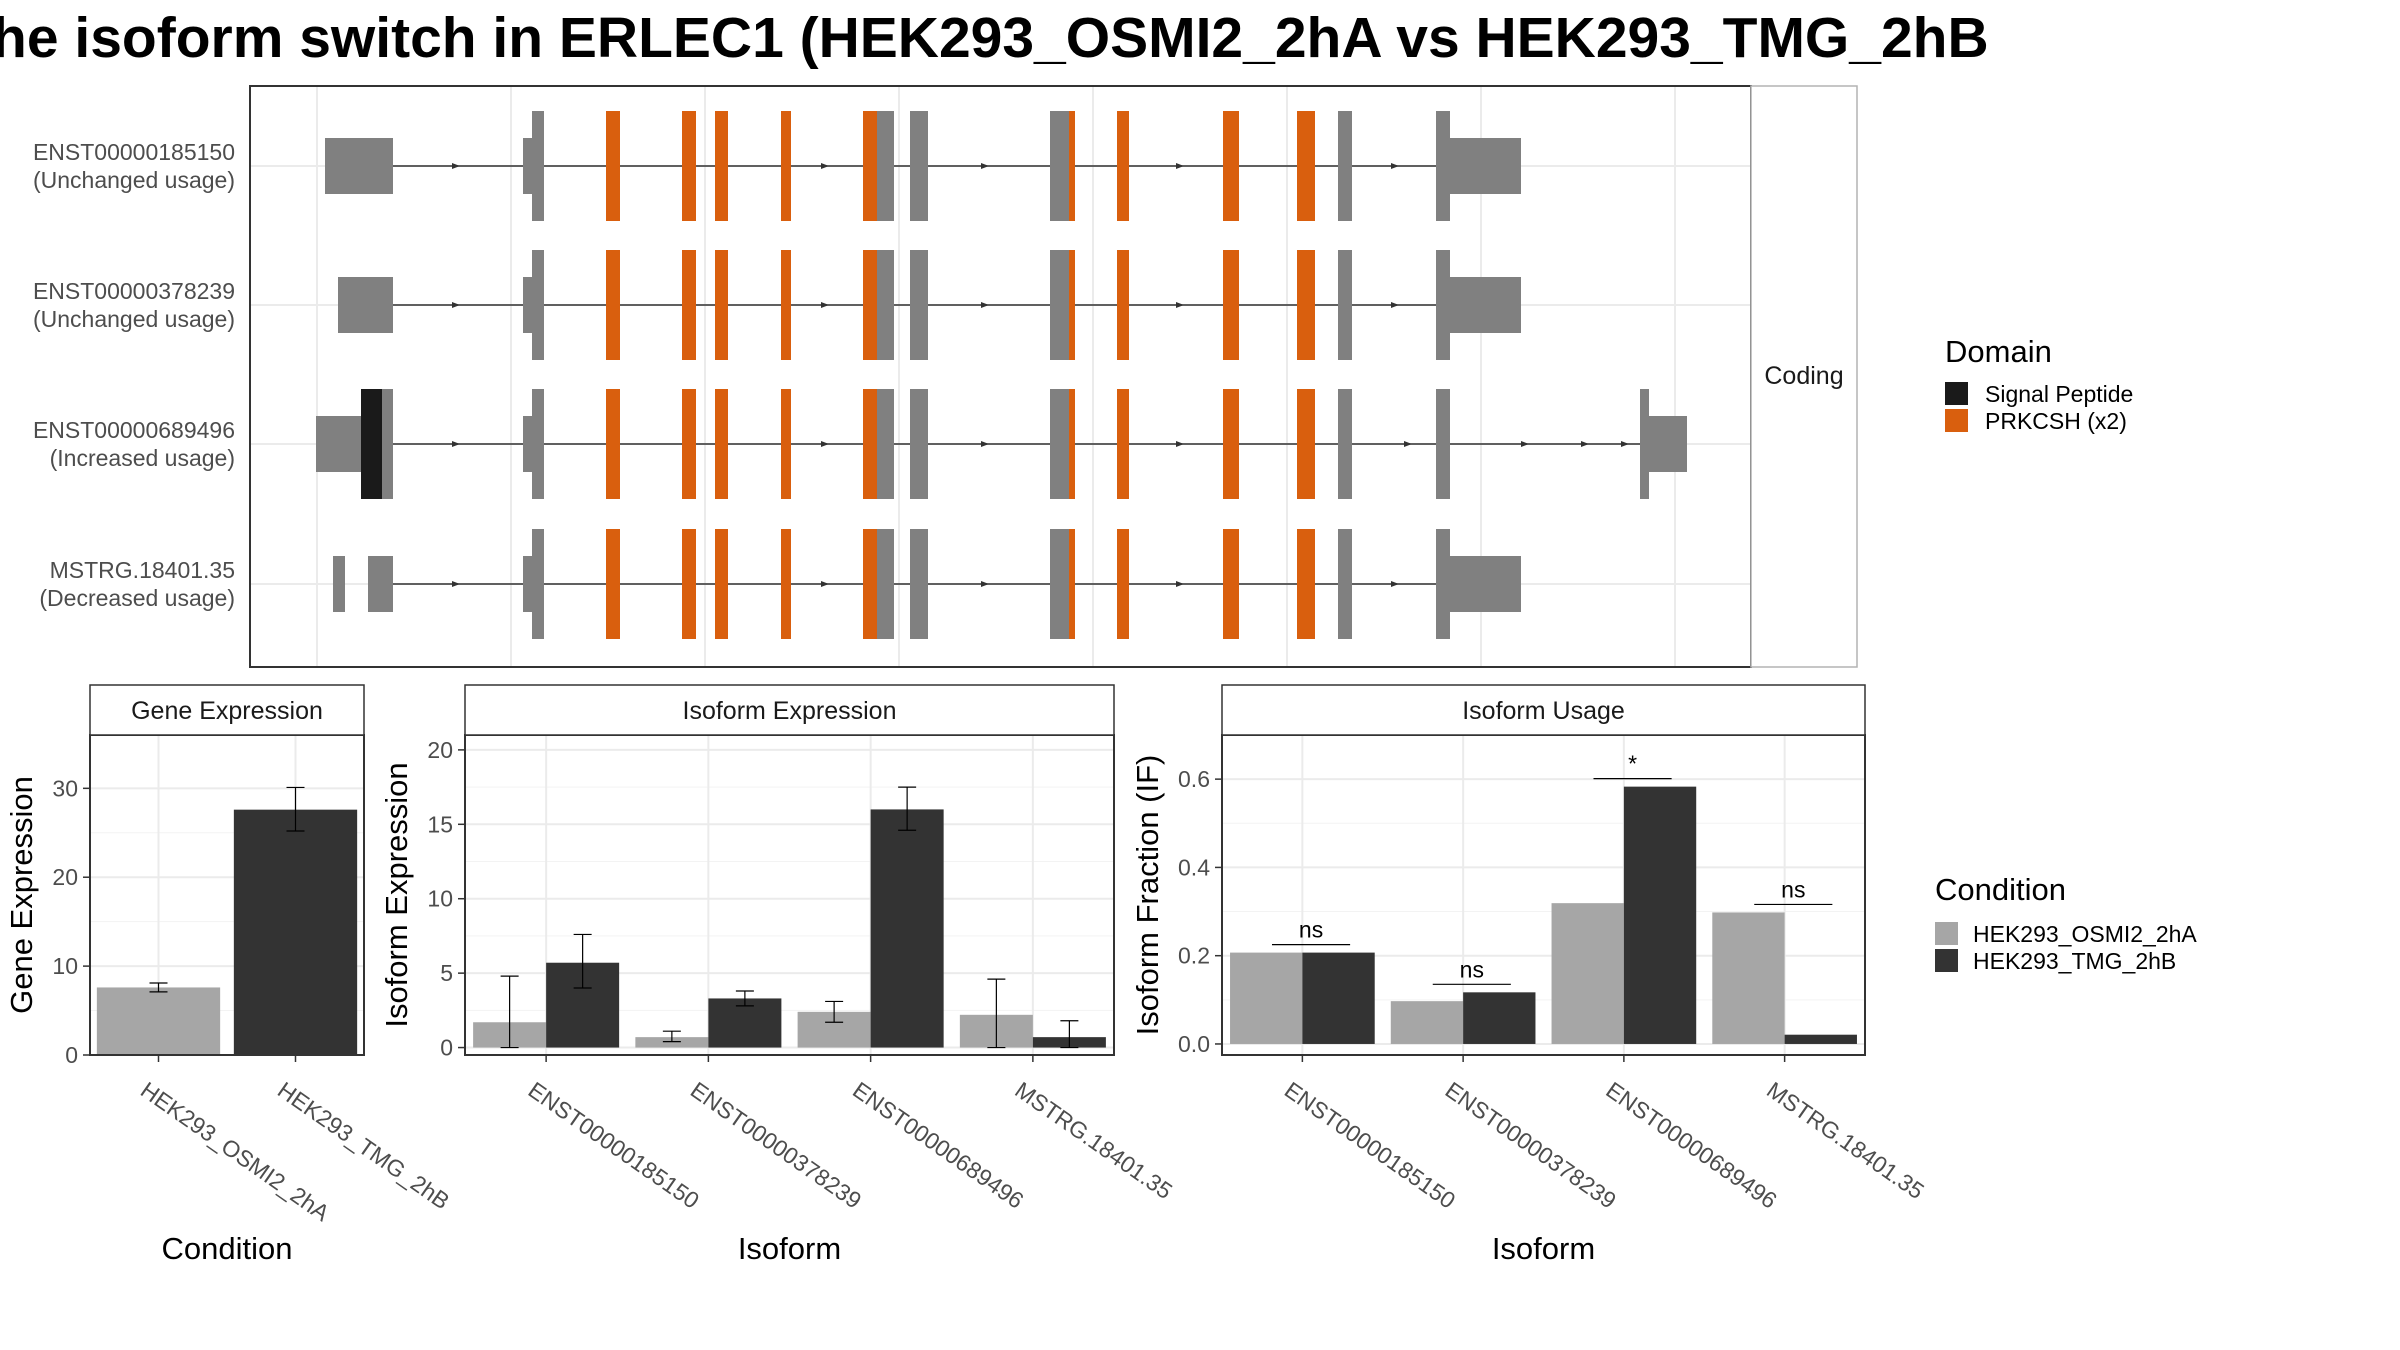 This screenshot has height=1350, width=2400. What do you see at coordinates (1194, 779) in the screenshot?
I see `y-tick-label: 0.6` at bounding box center [1194, 779].